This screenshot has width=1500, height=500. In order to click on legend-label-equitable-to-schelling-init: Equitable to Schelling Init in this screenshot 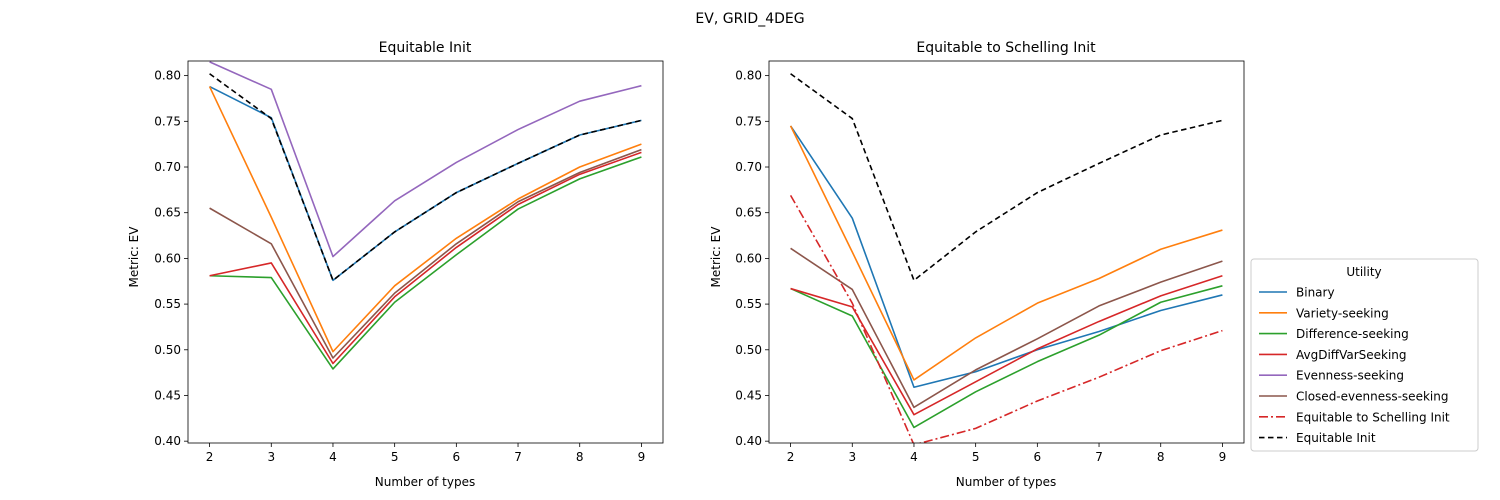, I will do `click(1373, 417)`.